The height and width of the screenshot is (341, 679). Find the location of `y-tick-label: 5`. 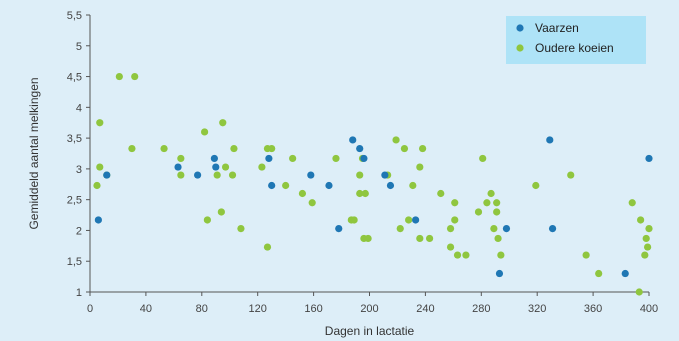

y-tick-label: 5 is located at coordinates (79, 47).